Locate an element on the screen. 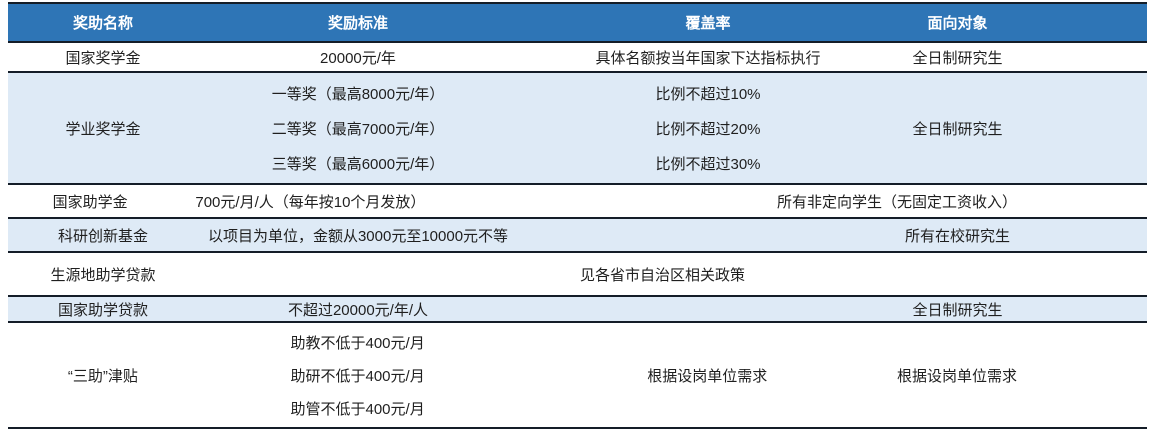 This screenshot has height=434, width=1155. cell-coverage: 比例不超过10% 比例不超过20% 比例不超过30% is located at coordinates (708, 128).